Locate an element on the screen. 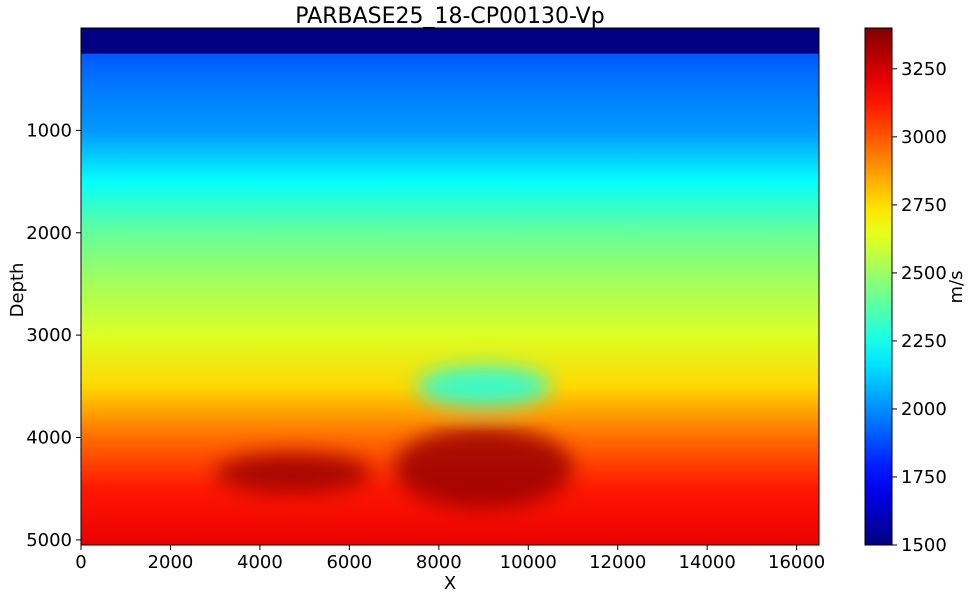 Image resolution: width=971 pixels, height=599 pixels. colorbar-tick-label: 1500 is located at coordinates (924, 545).